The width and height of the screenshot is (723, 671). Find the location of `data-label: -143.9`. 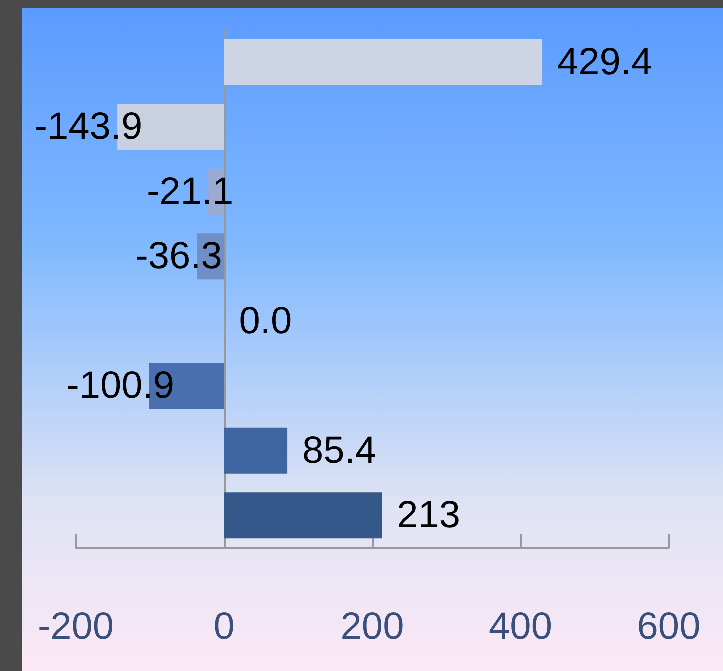

data-label: -143.9 is located at coordinates (88, 127).